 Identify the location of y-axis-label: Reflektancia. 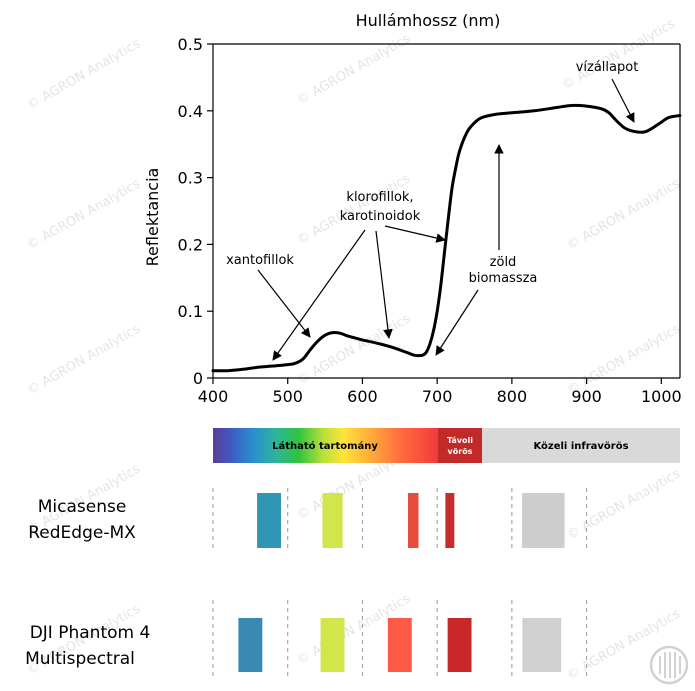
(152, 217).